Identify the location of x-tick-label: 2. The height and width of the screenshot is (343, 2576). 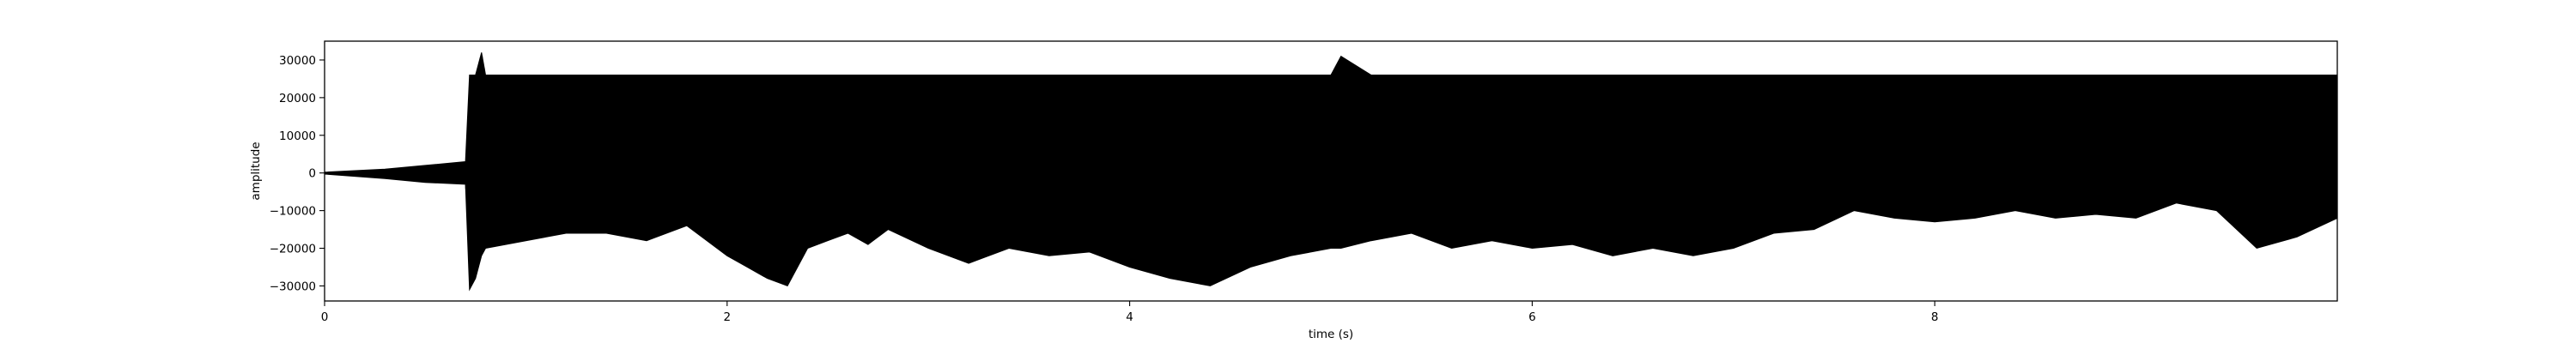
(728, 317).